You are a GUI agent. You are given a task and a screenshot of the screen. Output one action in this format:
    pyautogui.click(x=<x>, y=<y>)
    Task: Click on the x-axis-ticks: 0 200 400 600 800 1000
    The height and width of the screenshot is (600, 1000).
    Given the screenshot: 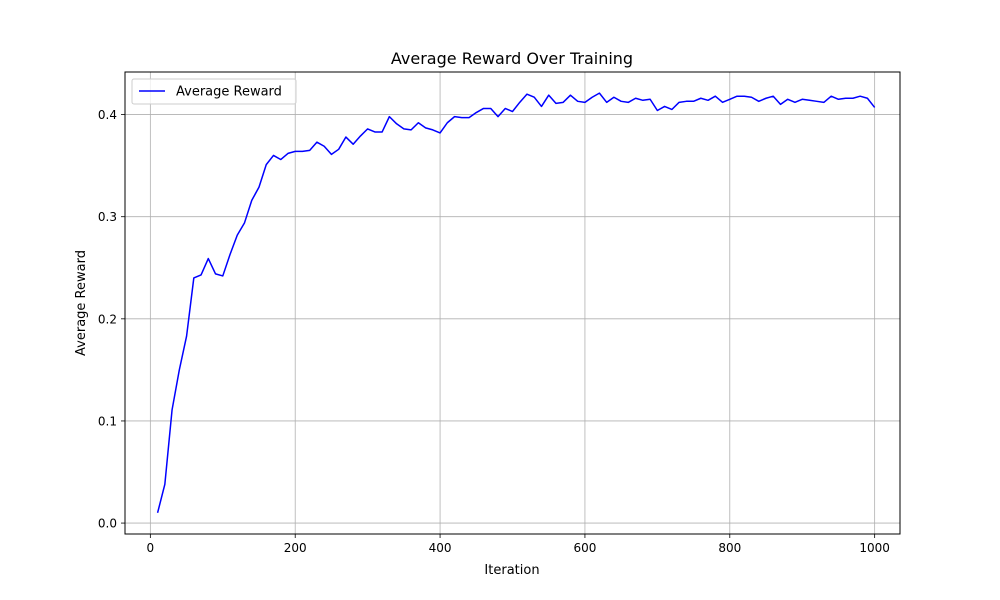 What is the action you would take?
    pyautogui.click(x=518, y=544)
    